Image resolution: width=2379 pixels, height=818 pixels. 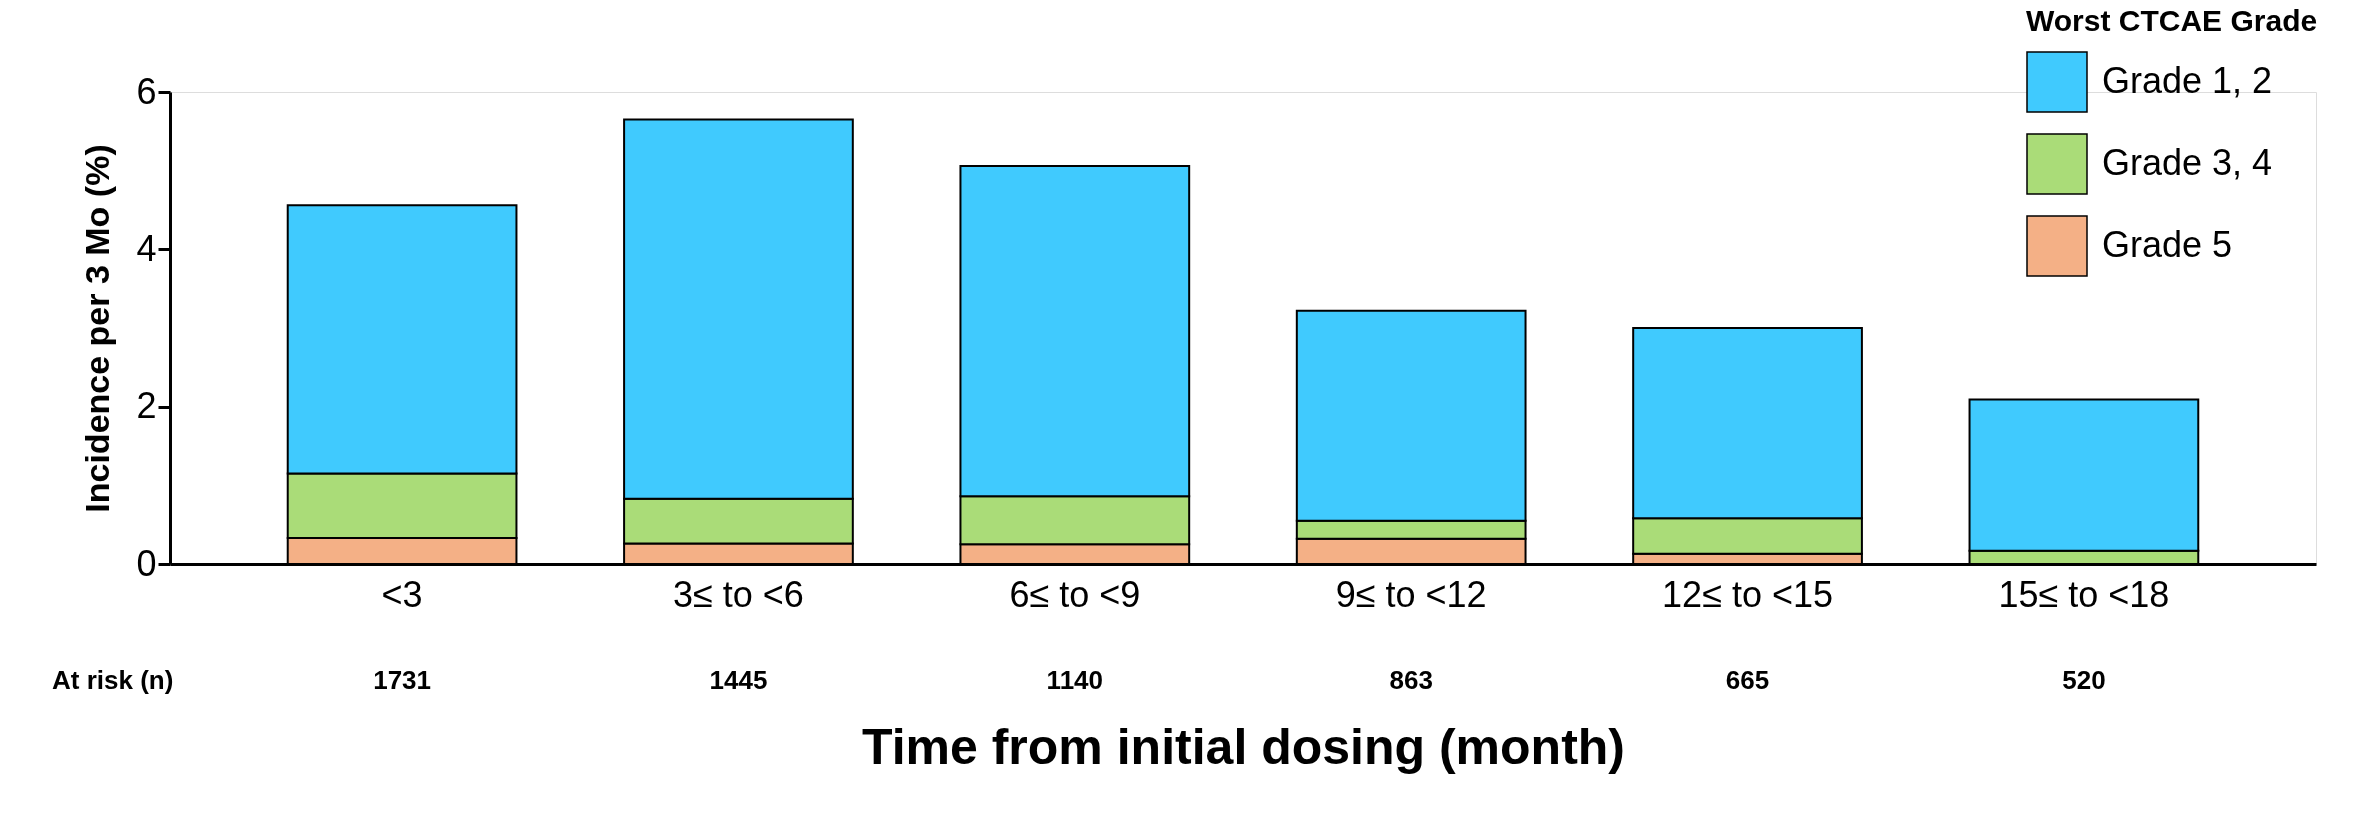 I want to click on x-axis-title: Time from initial dosing (month), so click(x=1243, y=746).